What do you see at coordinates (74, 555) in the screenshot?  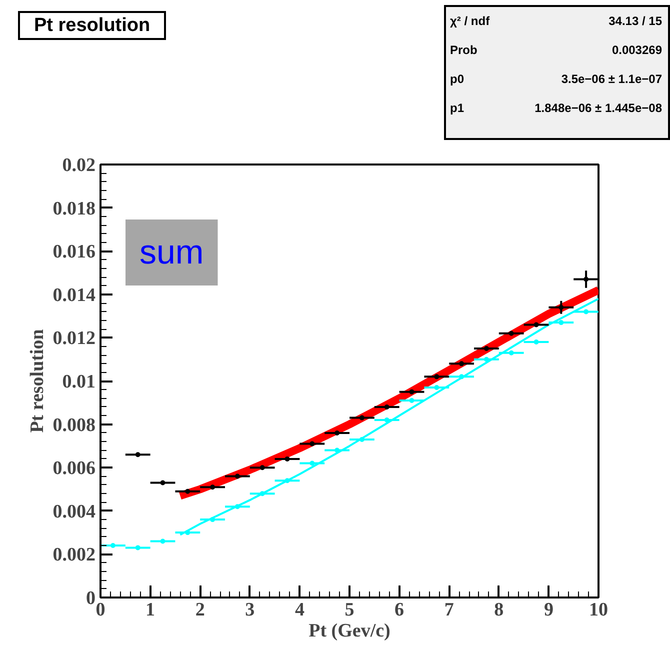 I see `y-tick-label: 0.002` at bounding box center [74, 555].